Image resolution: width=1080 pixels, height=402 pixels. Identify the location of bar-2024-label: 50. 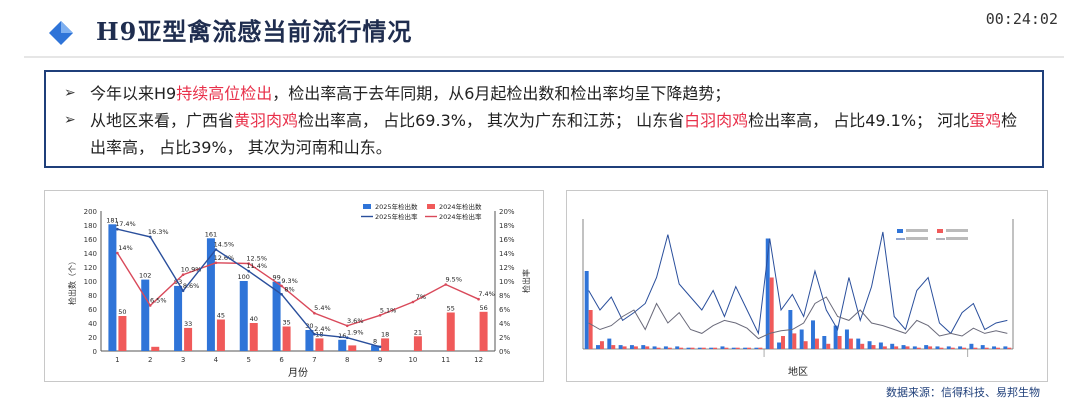
(122, 312).